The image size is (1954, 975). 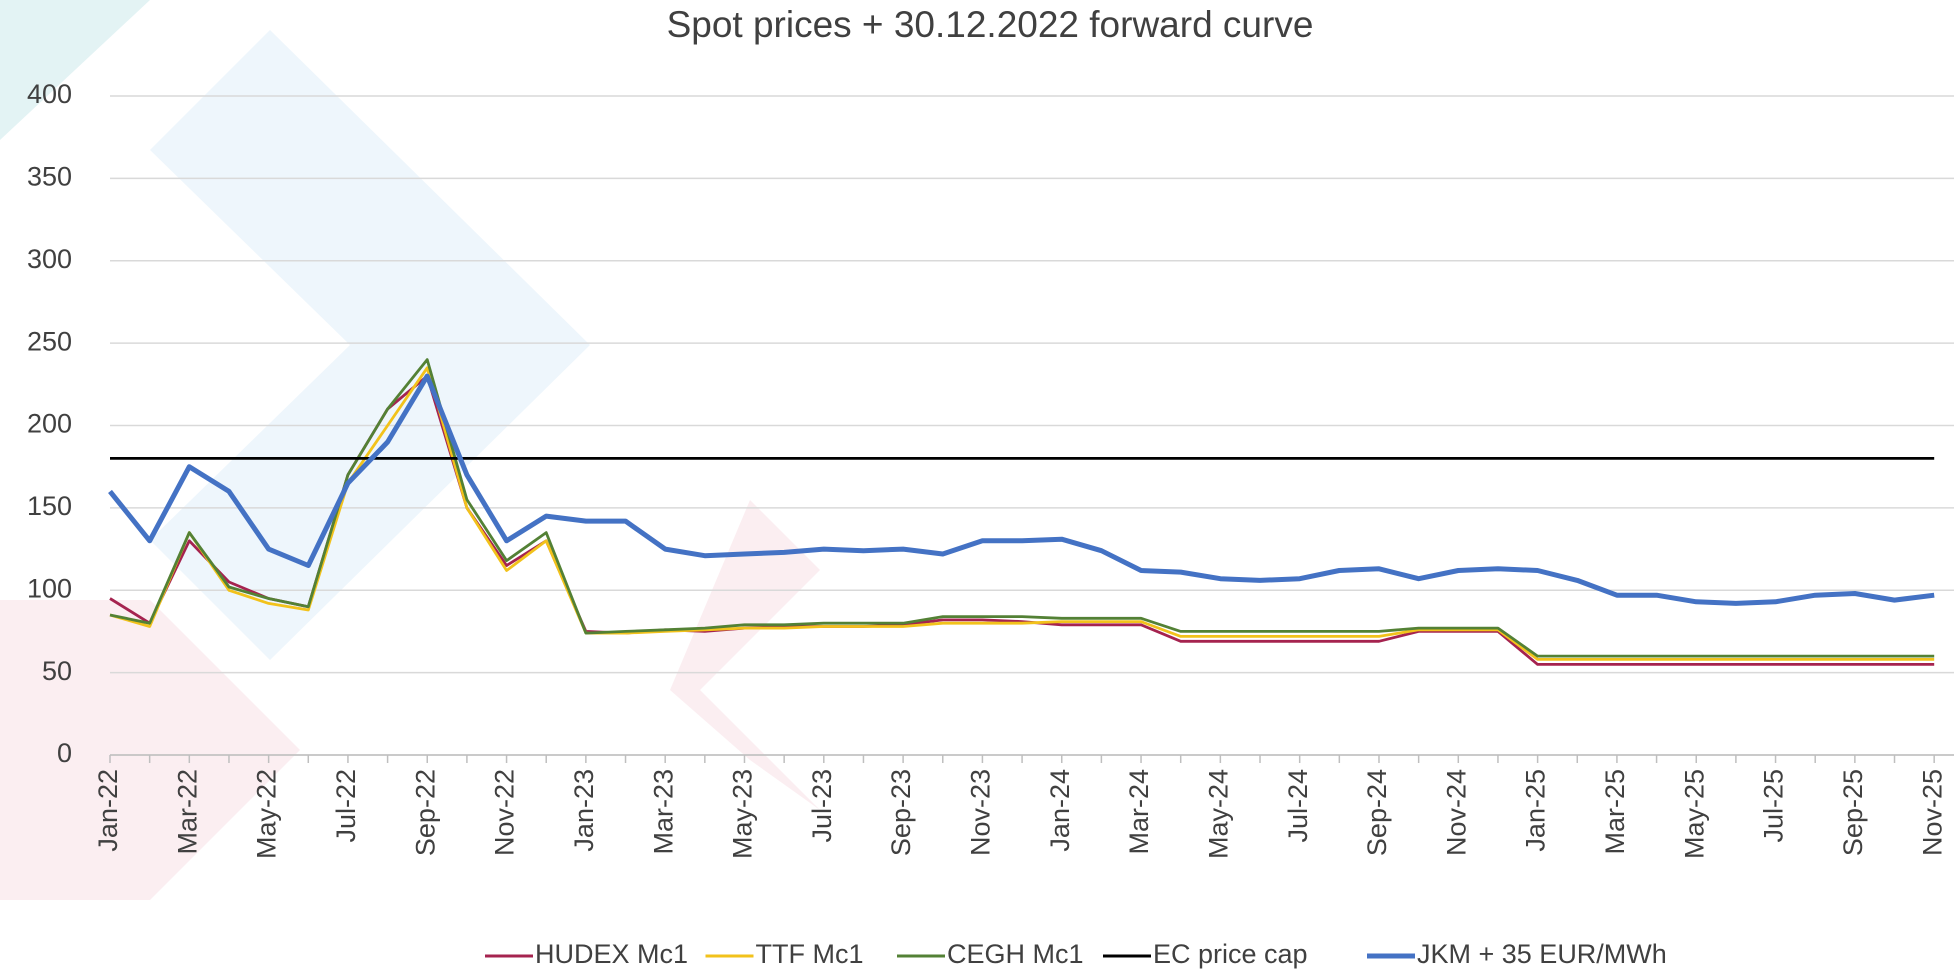 I want to click on x-tick-label: Sep-23, so click(x=901, y=812).